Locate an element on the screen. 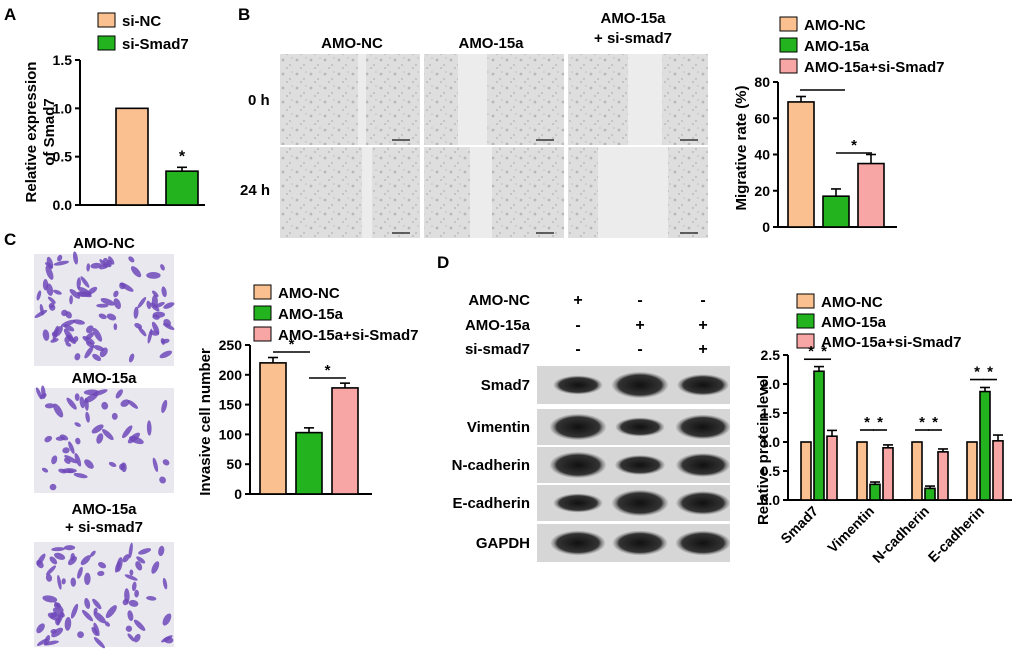 This screenshot has width=1020, height=657. legend-a-swatch-si-smad7 is located at coordinates (106, 43).